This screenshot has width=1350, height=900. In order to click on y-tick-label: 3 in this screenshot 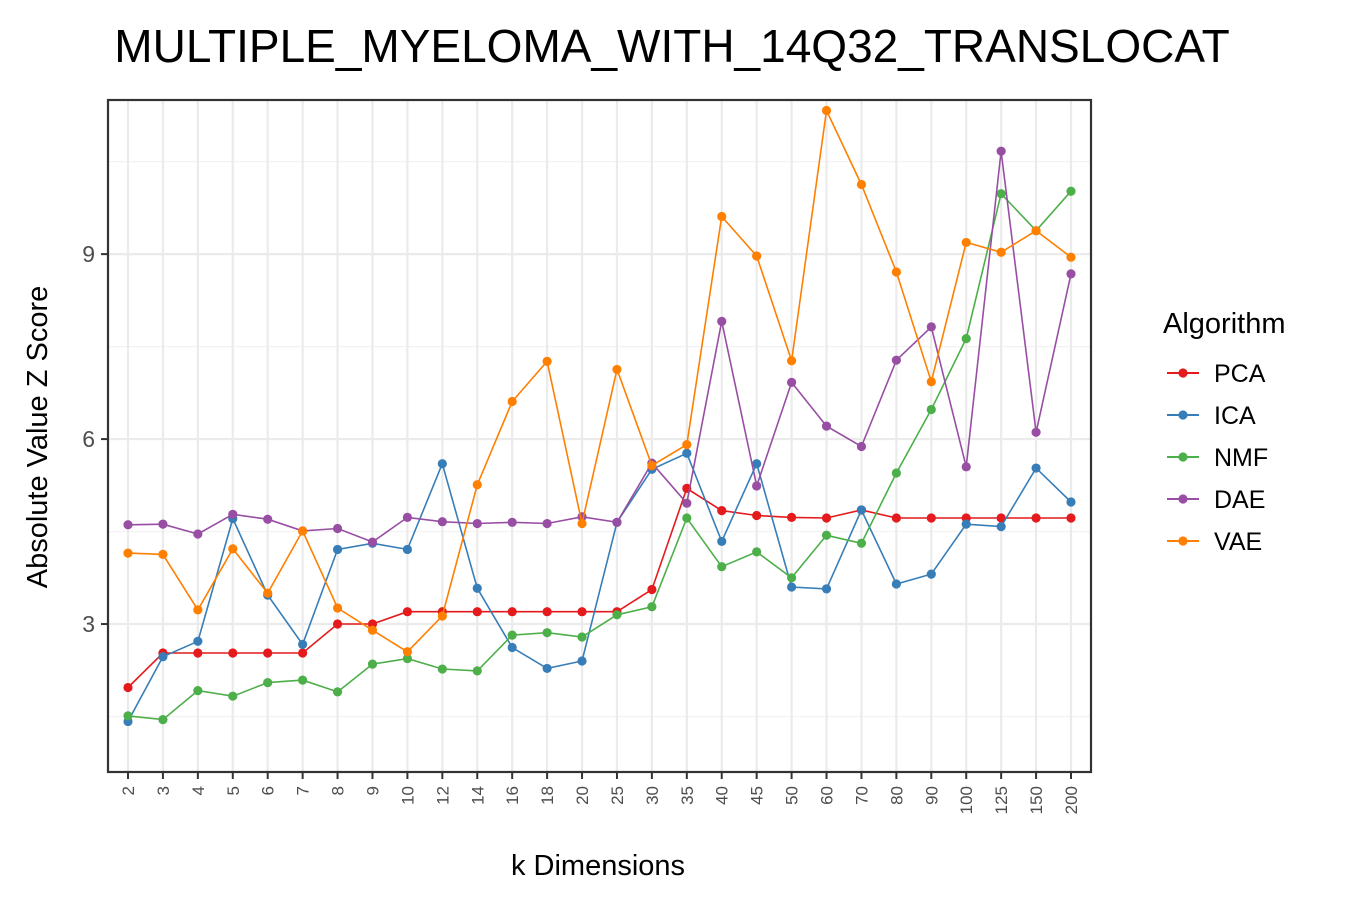, I will do `click(88, 624)`.